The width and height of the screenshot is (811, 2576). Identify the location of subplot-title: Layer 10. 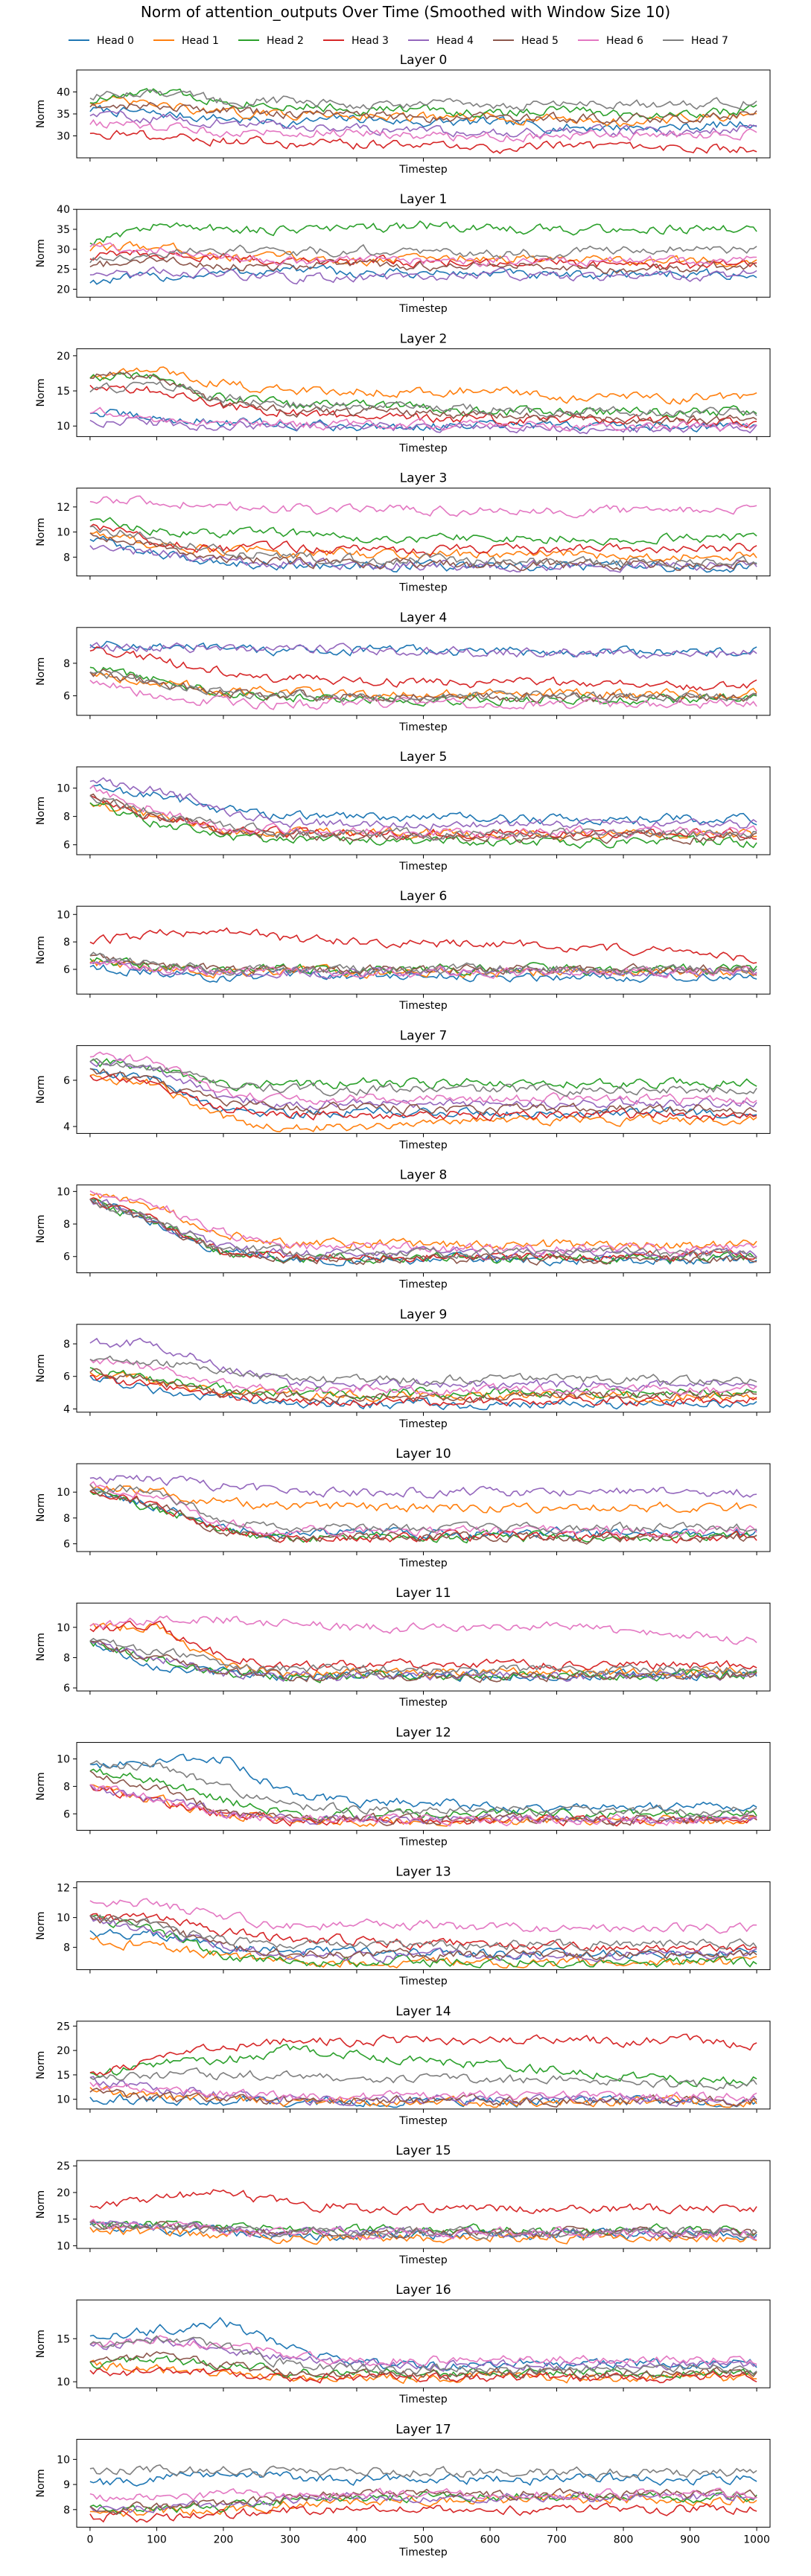
(423, 1454).